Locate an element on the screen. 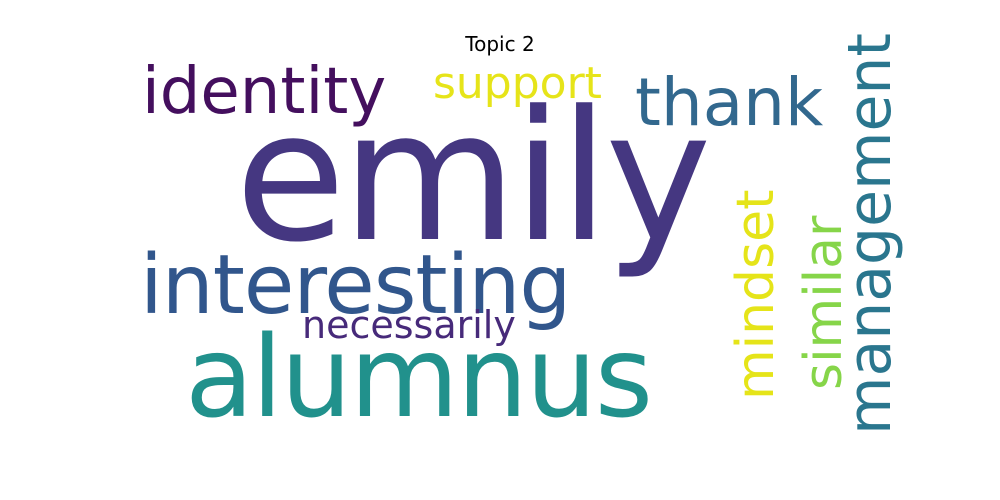 Image resolution: width=1000 pixels, height=500 pixels. word-thank: thank is located at coordinates (729, 102).